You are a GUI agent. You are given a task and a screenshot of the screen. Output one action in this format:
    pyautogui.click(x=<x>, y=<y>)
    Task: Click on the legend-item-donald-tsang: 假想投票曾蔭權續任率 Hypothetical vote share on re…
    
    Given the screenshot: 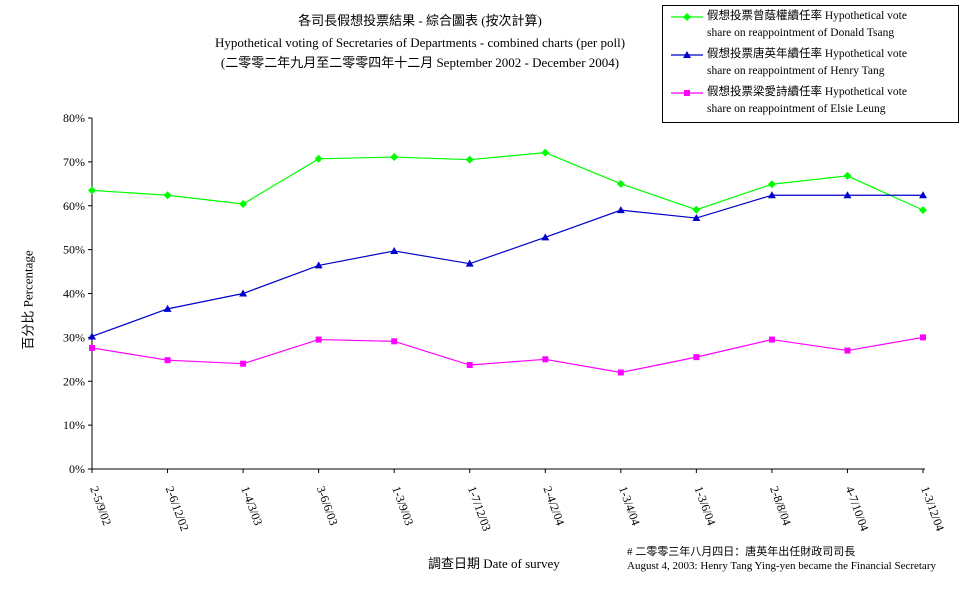 What is the action you would take?
    pyautogui.click(x=810, y=25)
    